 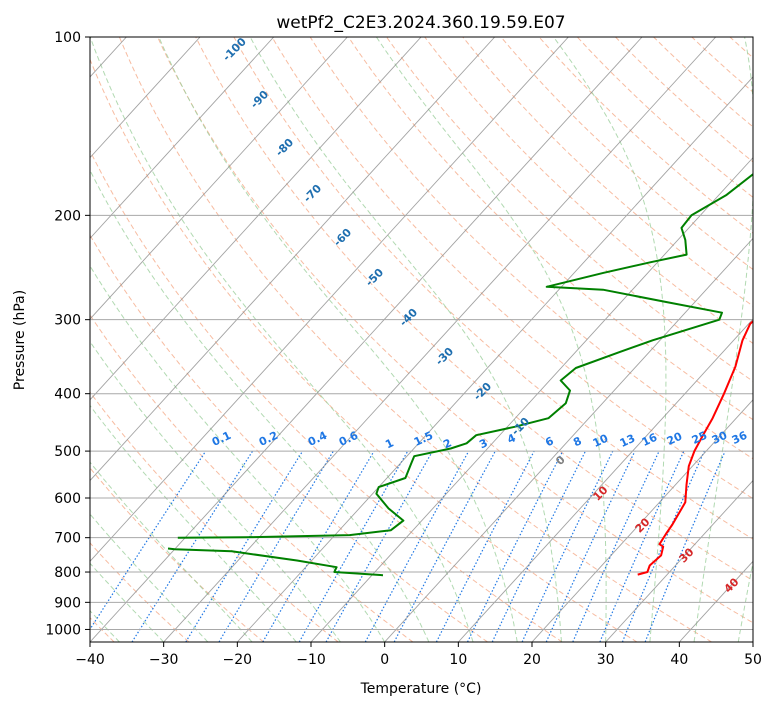 I want to click on x-tick-label: 20, so click(x=532, y=660).